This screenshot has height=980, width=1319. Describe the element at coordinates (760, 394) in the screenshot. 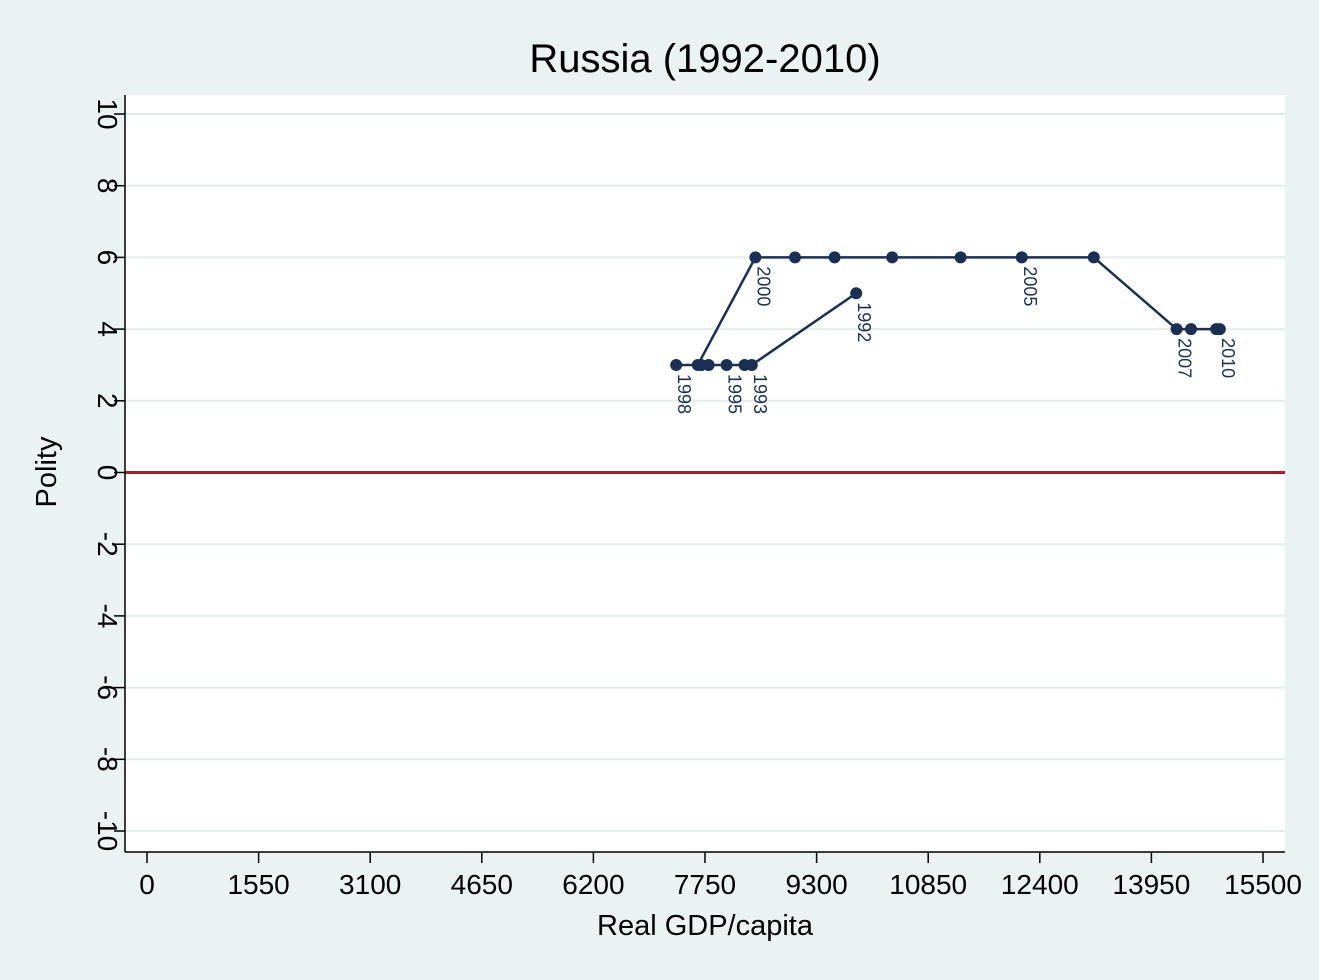

I see `point-label: 1993` at that location.